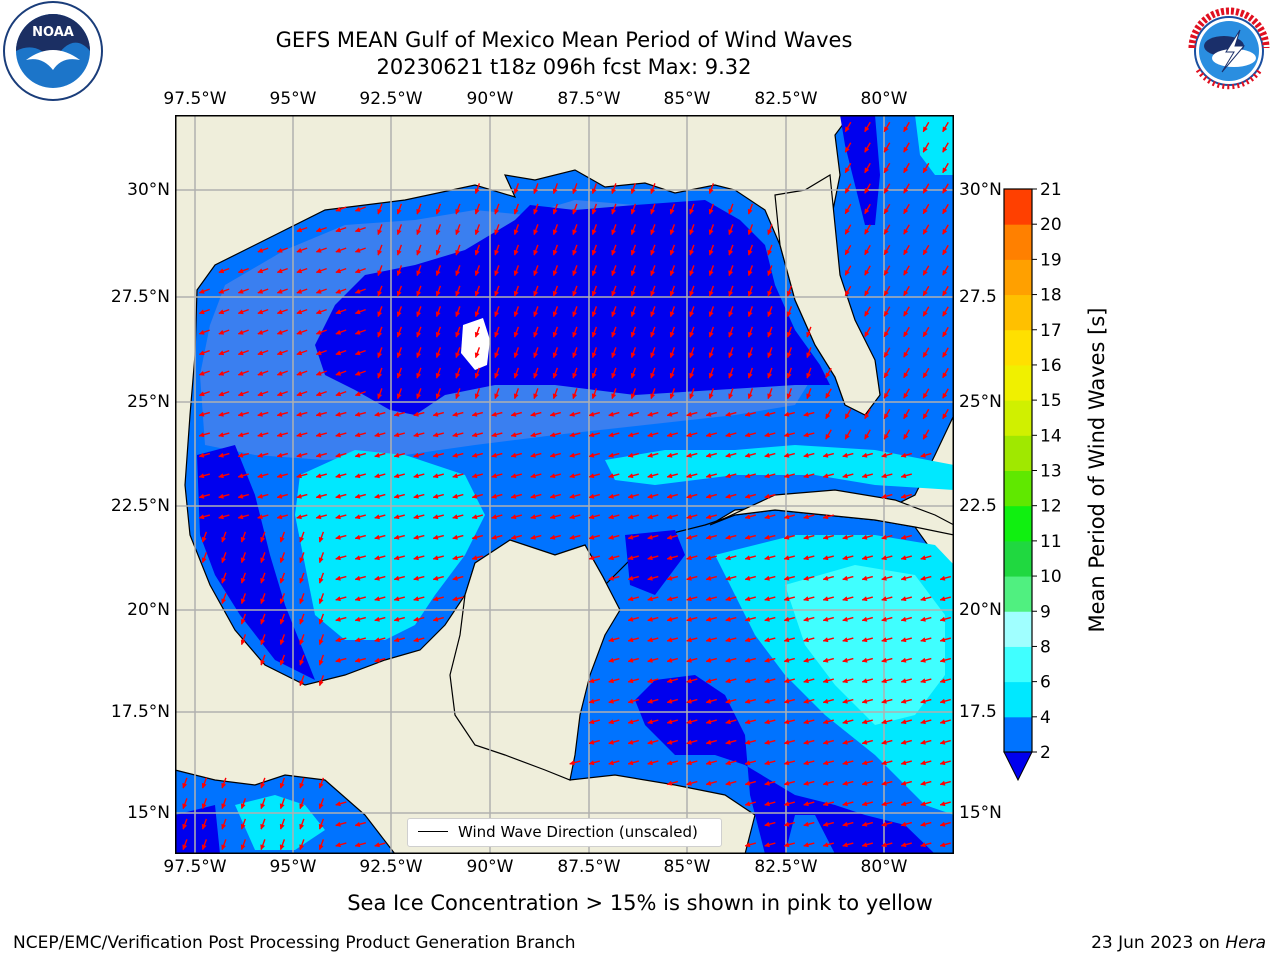 The width and height of the screenshot is (1280, 960). What do you see at coordinates (148, 190) in the screenshot?
I see `lat-tick-left: 30°N` at bounding box center [148, 190].